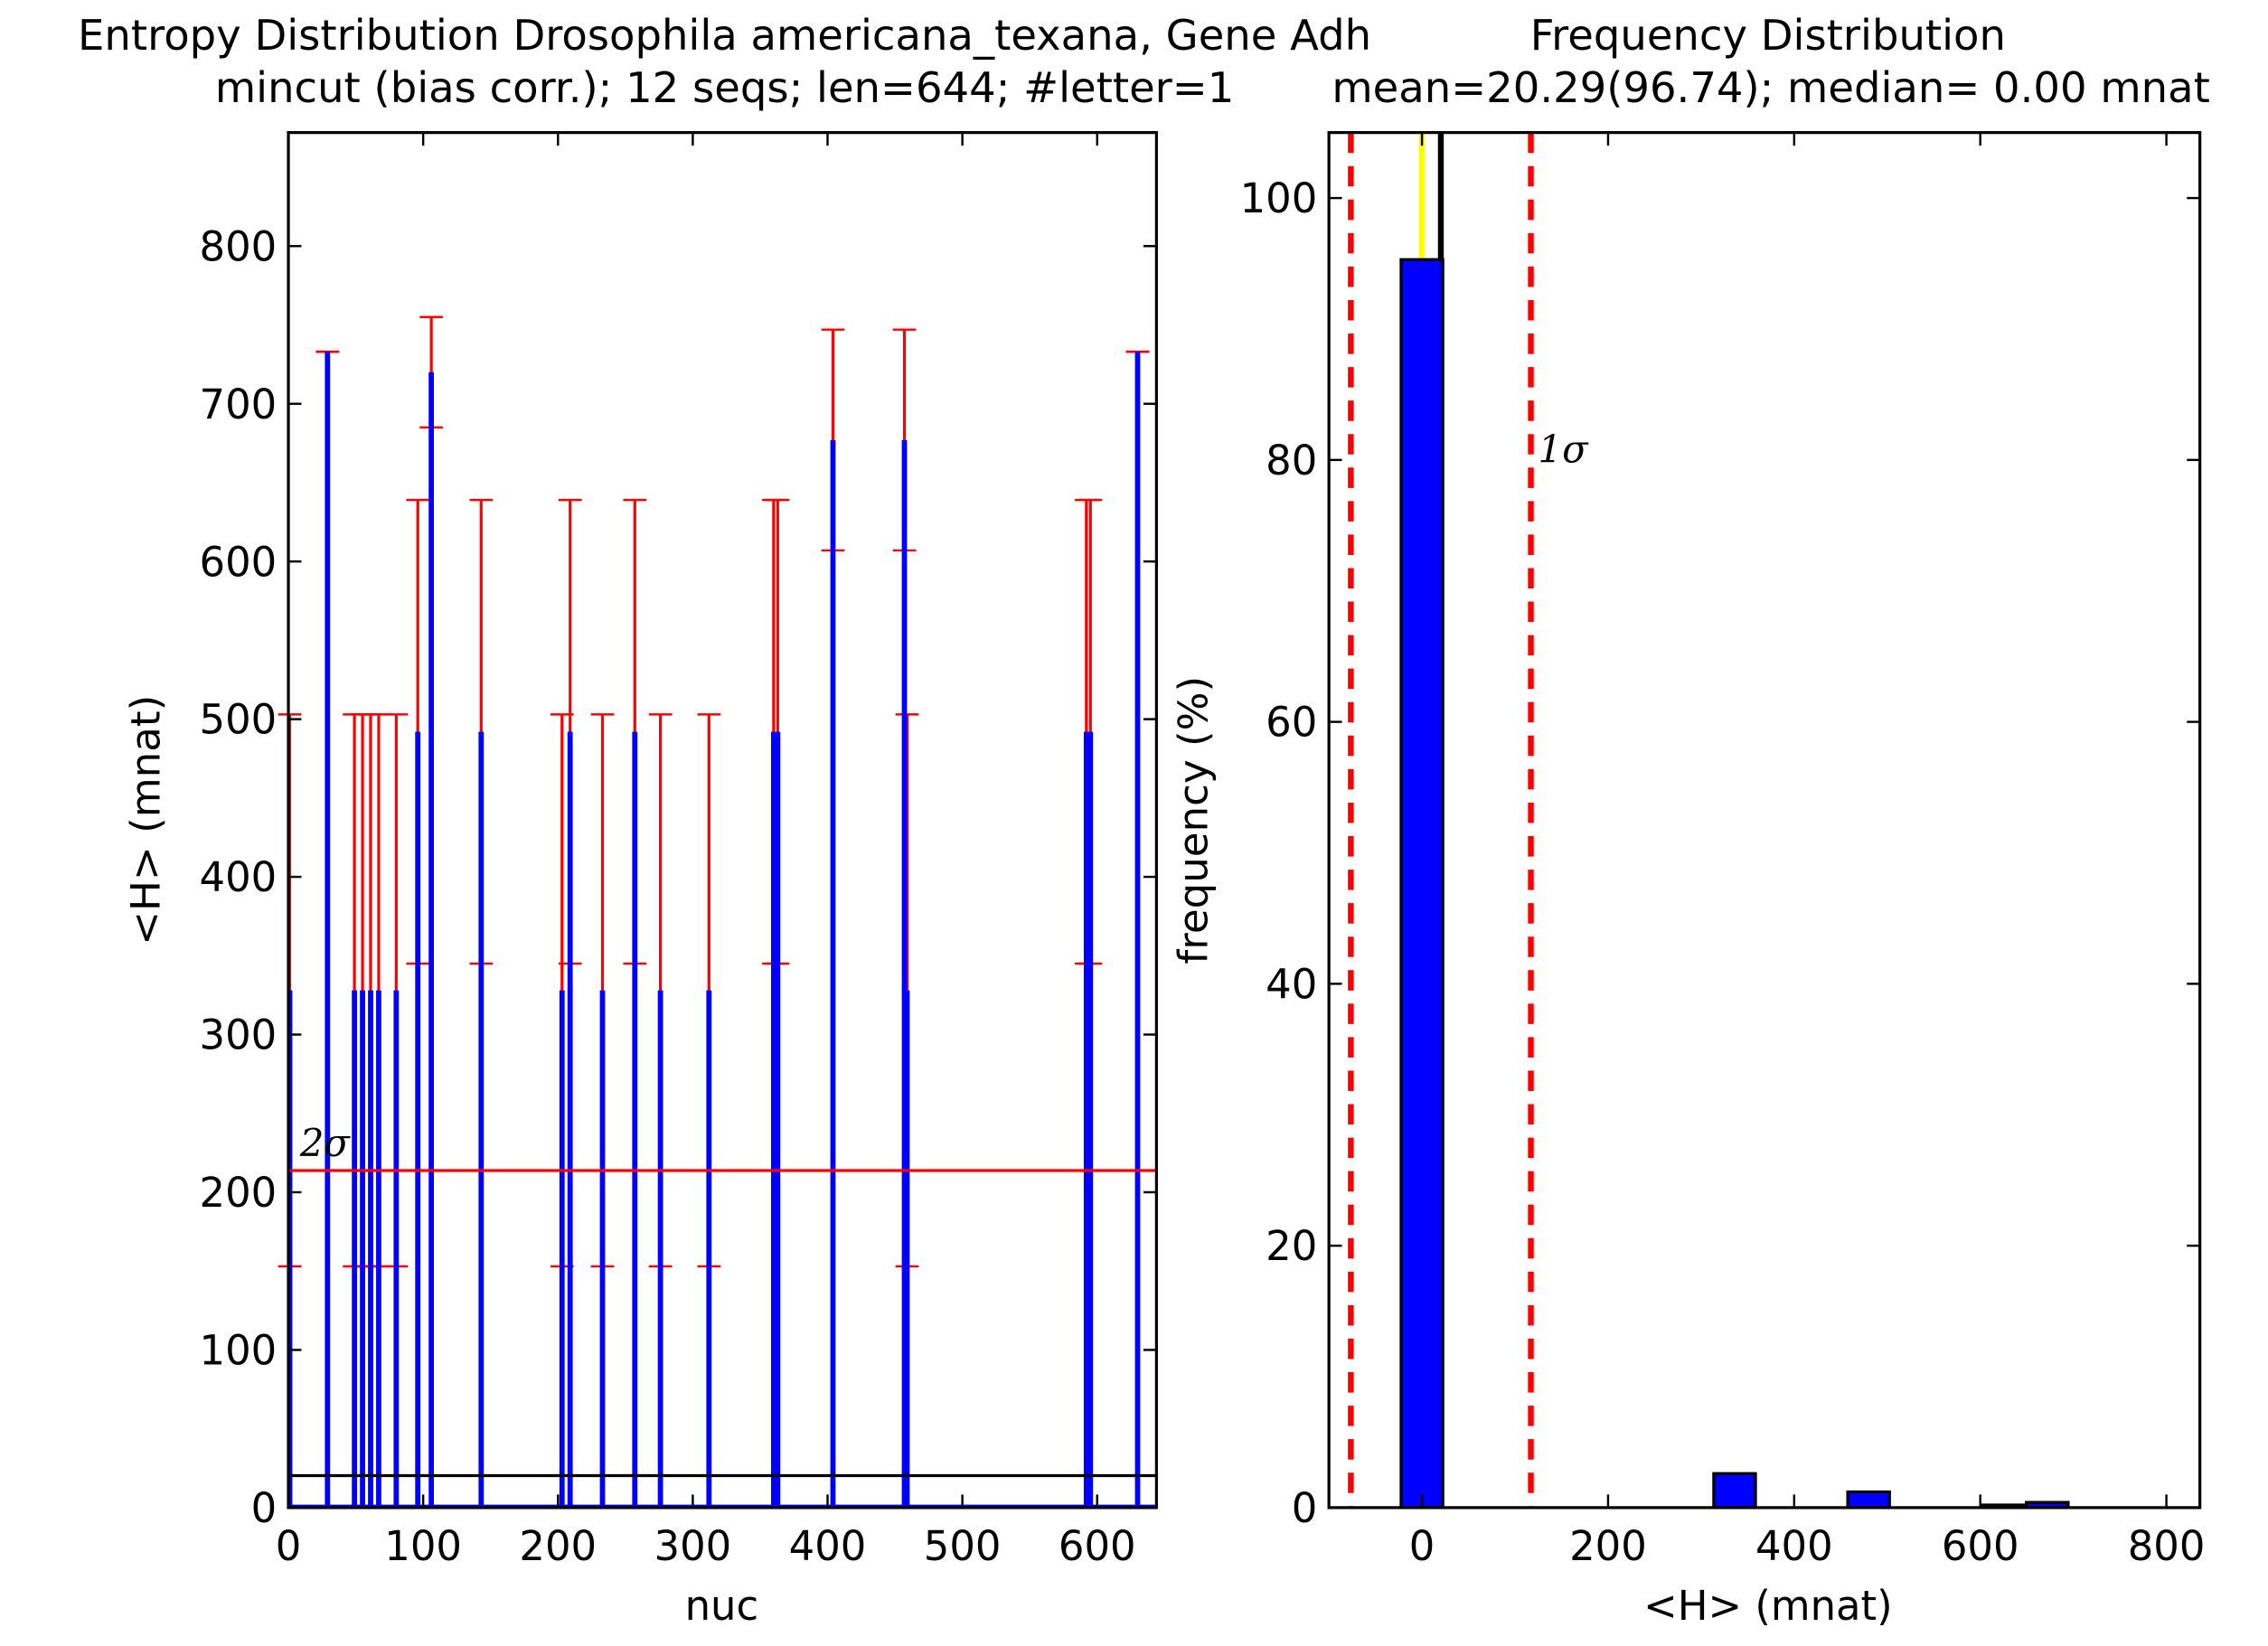 The width and height of the screenshot is (2268, 1646). I want to click on y-tick-label: 500, so click(239, 720).